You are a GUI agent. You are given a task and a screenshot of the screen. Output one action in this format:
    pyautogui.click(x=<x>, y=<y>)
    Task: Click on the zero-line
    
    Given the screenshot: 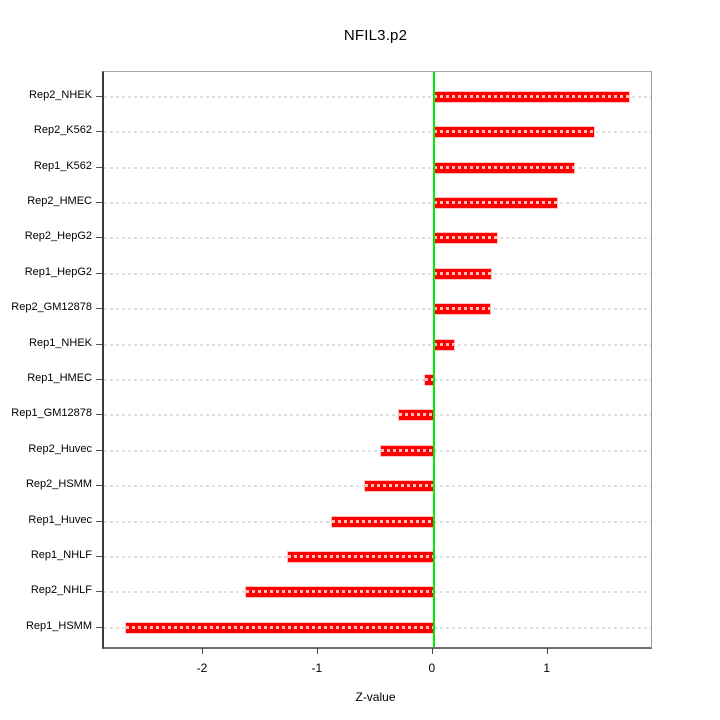 What is the action you would take?
    pyautogui.click(x=433, y=359)
    